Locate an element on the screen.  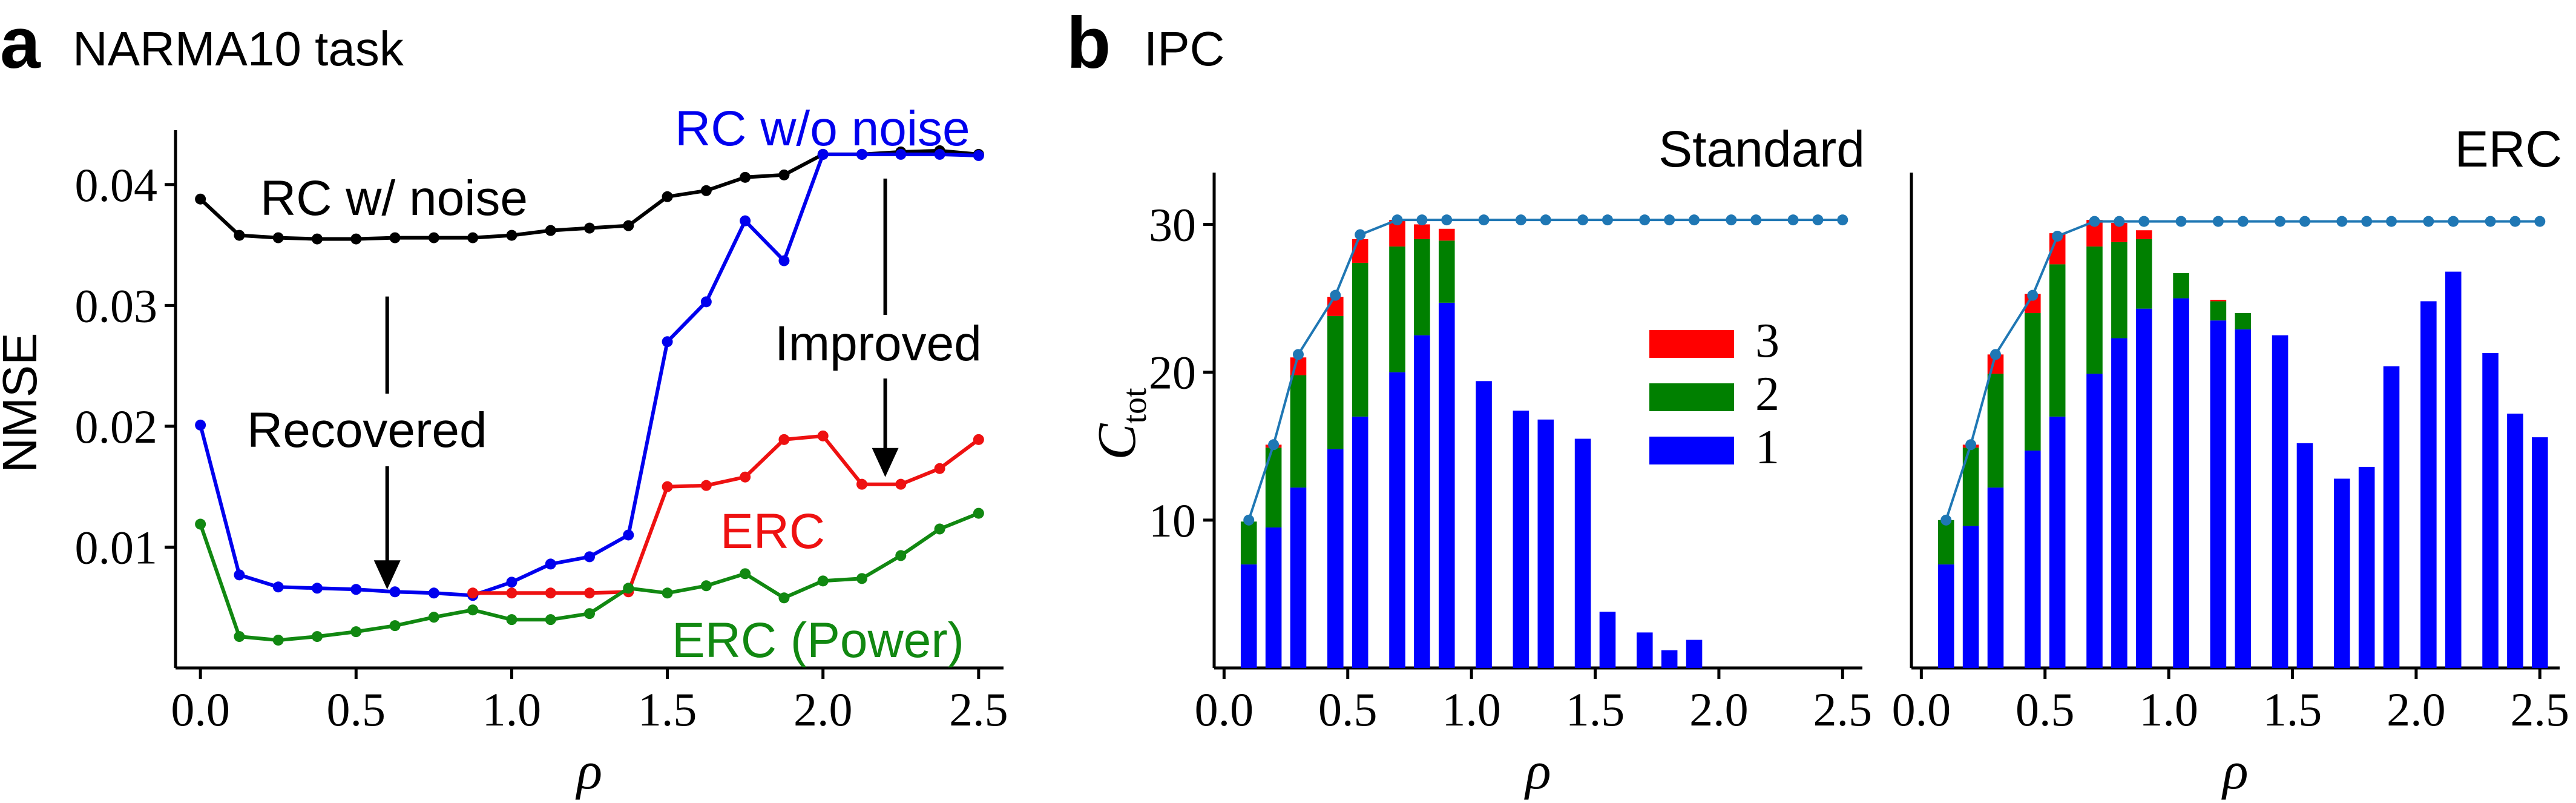
x-tick-label: 1.0 is located at coordinates (512, 709).